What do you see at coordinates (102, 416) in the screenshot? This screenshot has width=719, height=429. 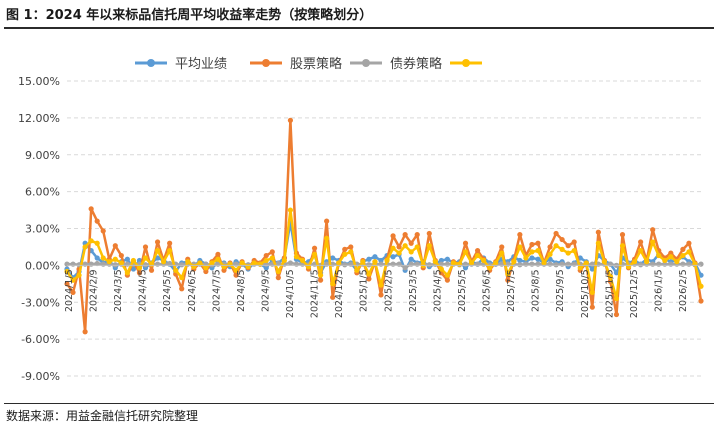 I see `data-source-note: 数据来源：用益金融信托研究院整理` at bounding box center [102, 416].